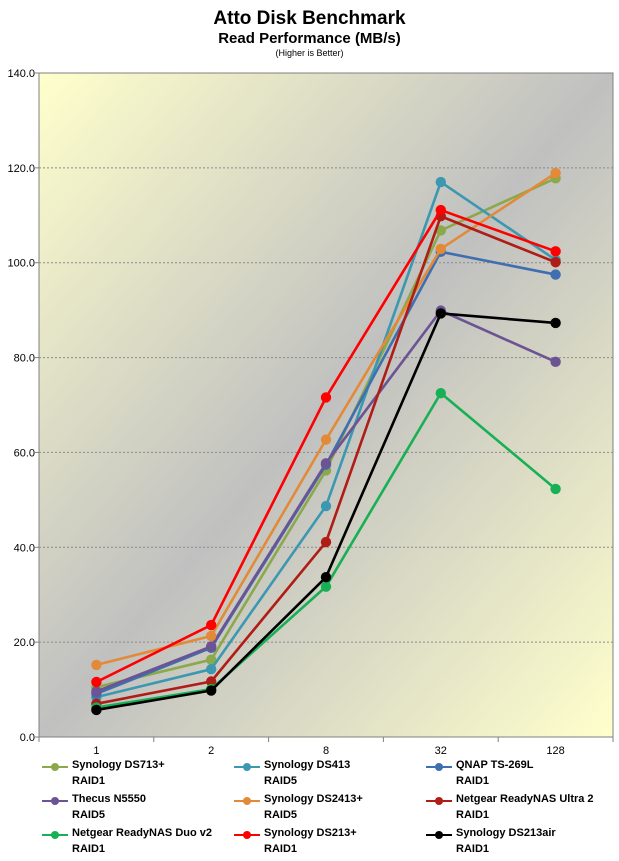 The image size is (619, 861). Describe the element at coordinates (441, 751) in the screenshot. I see `x-tick-label: 32` at that location.